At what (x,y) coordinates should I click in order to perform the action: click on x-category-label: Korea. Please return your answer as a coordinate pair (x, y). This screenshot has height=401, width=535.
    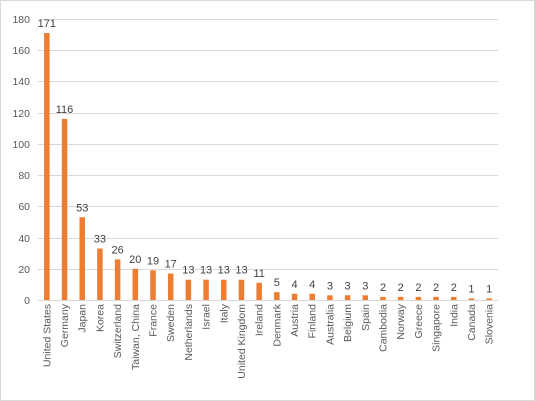
    Looking at the image, I should click on (100, 318).